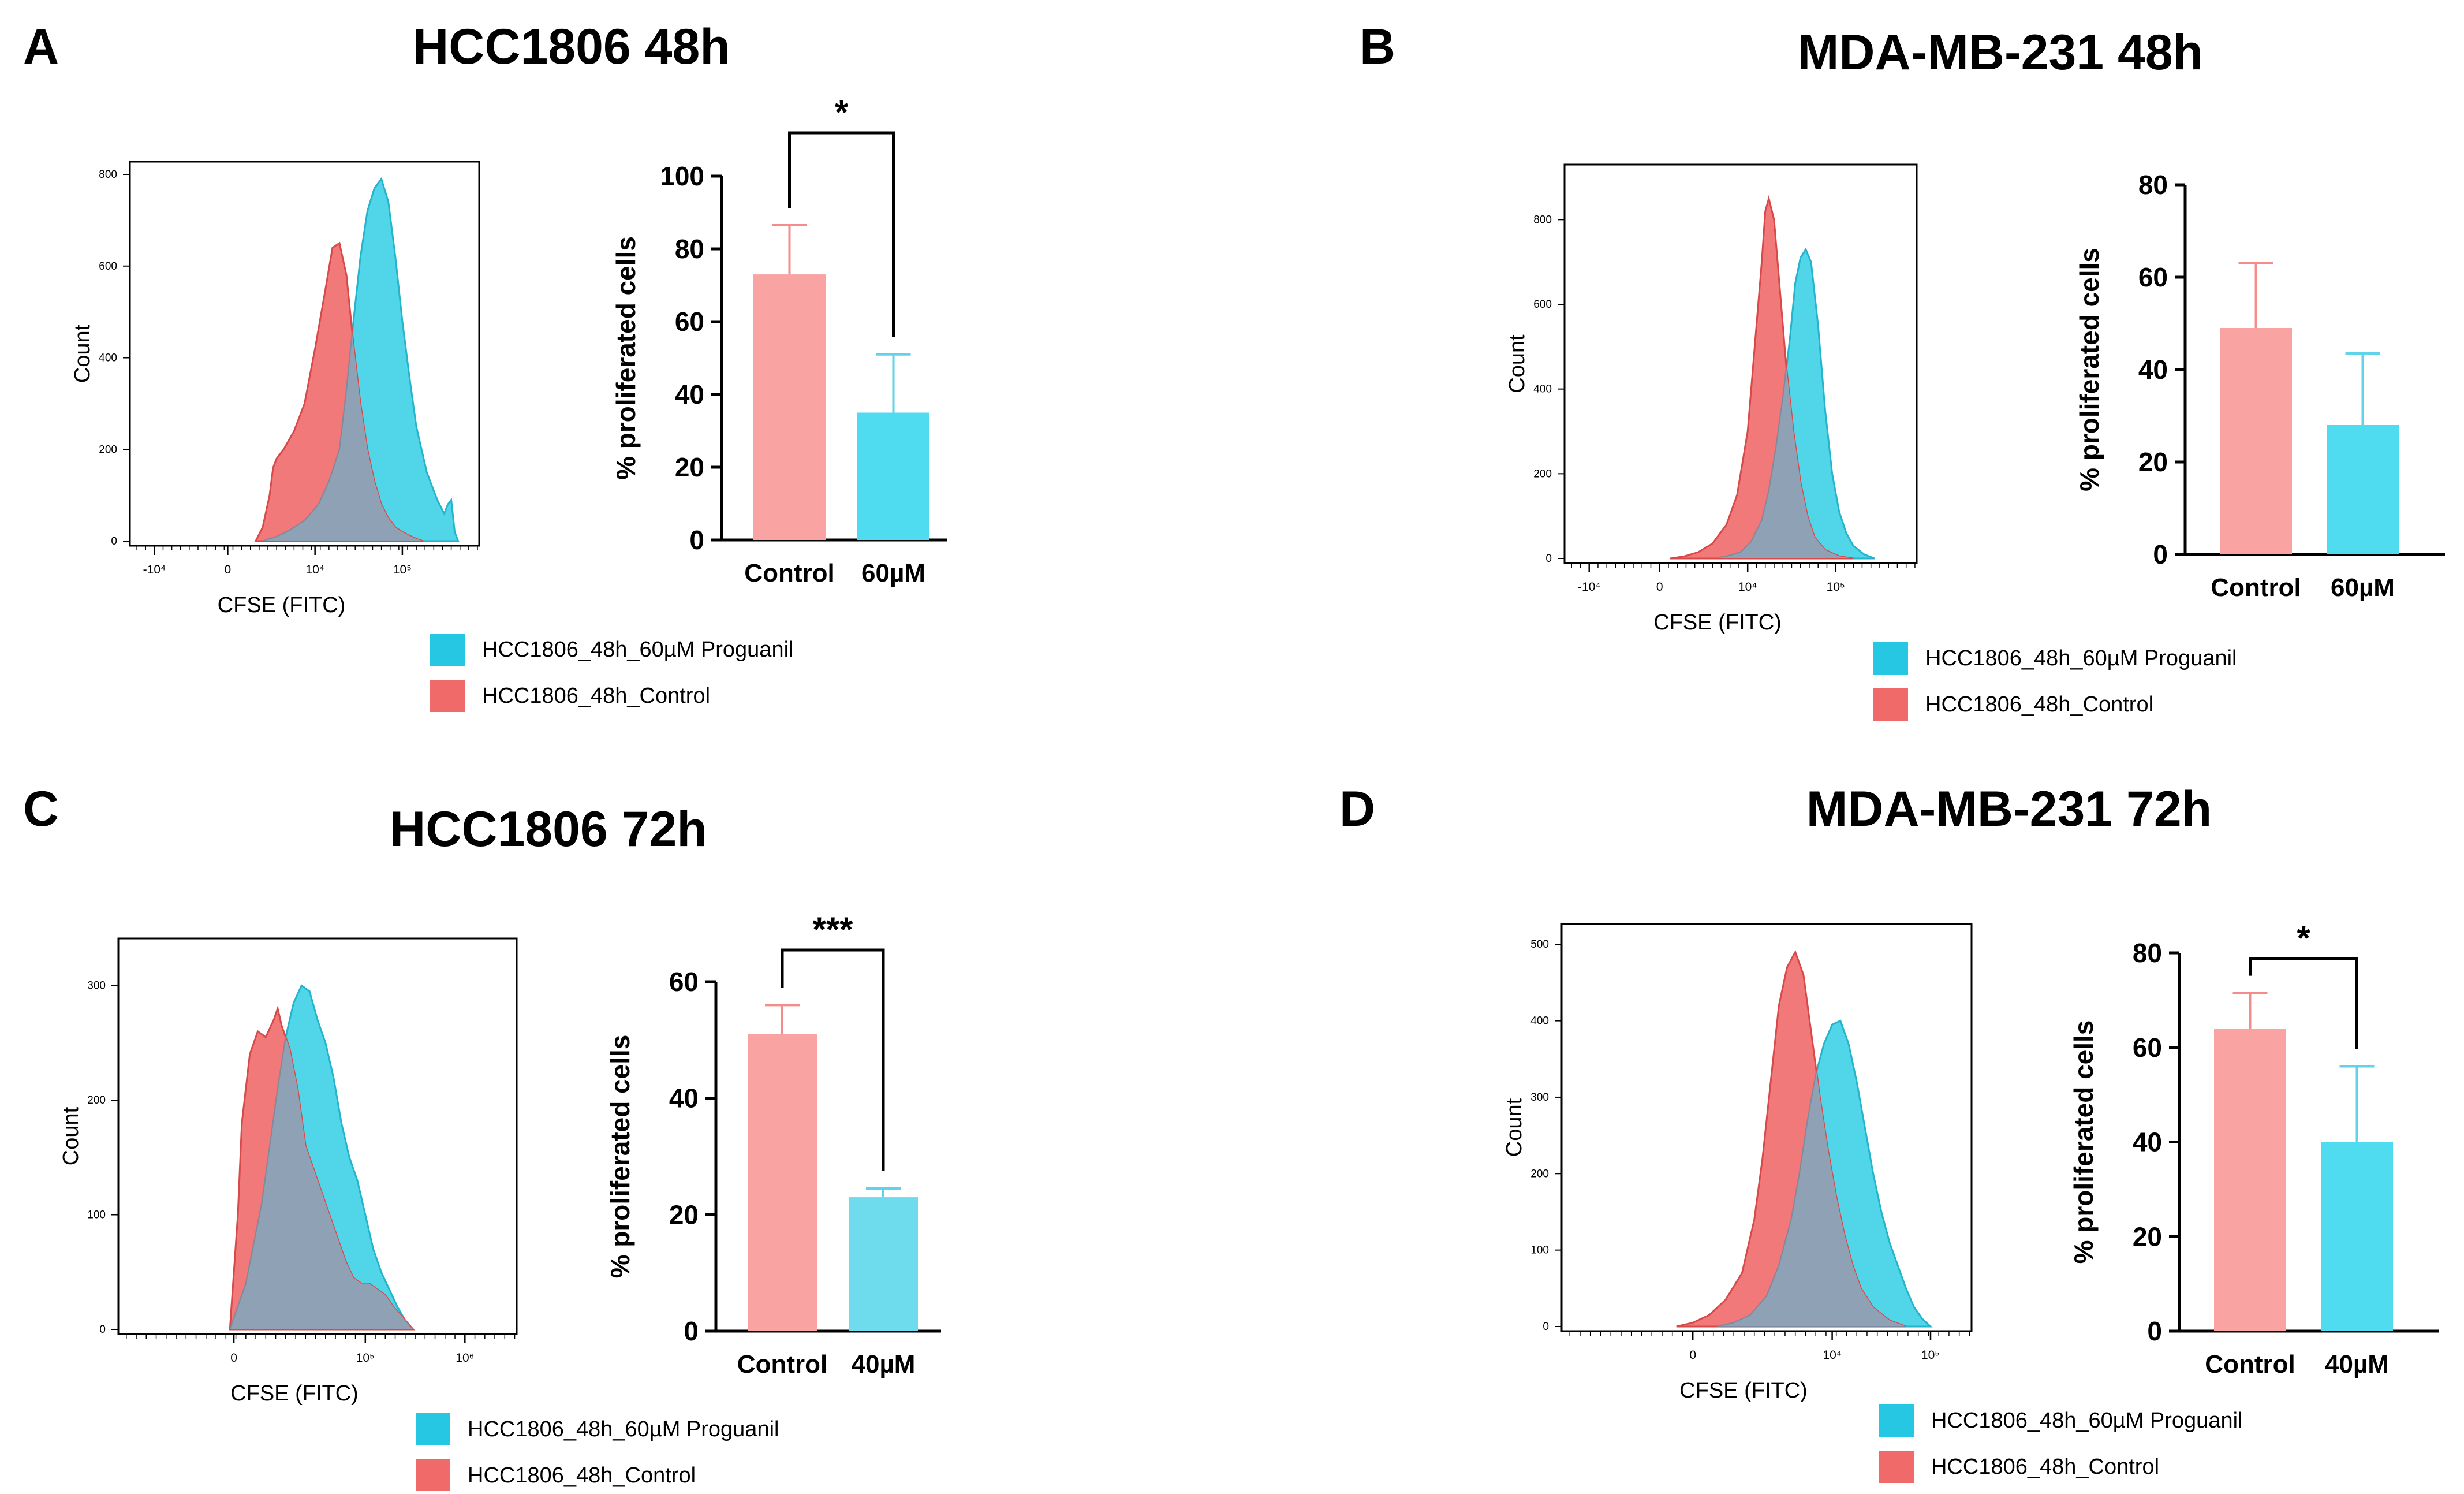 The width and height of the screenshot is (2464, 1494). I want to click on y-tick-label: 500, so click(1539, 944).